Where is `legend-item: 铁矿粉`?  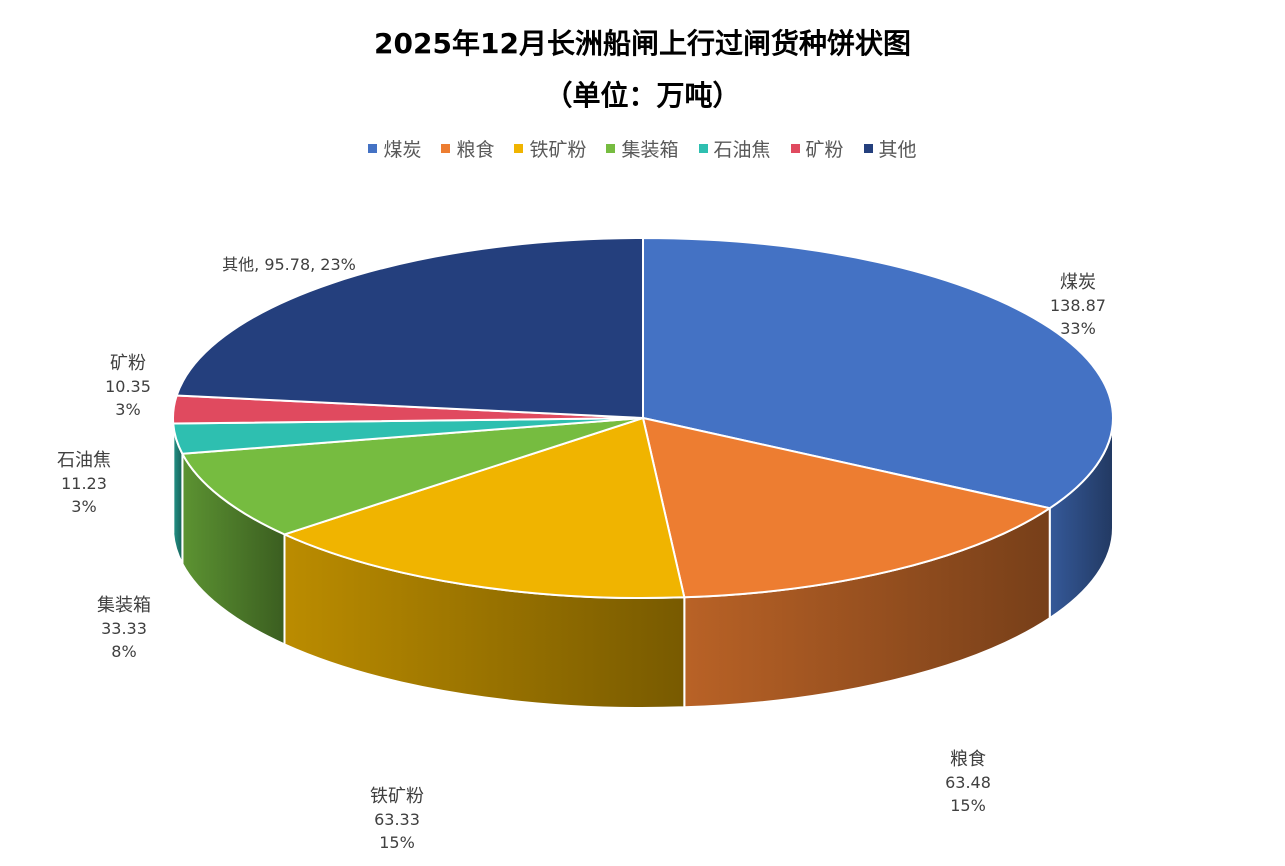
legend-item: 铁矿粉 is located at coordinates (550, 148).